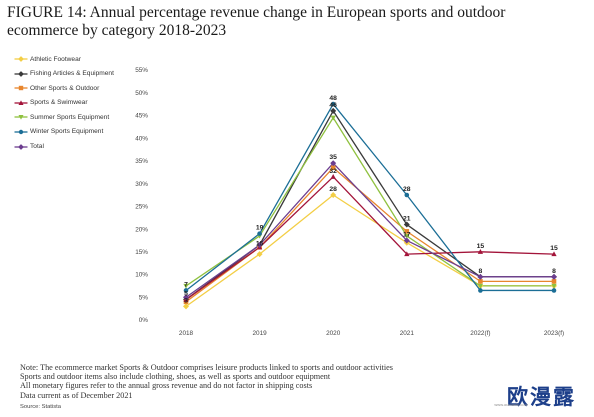  I want to click on data-label: 5, so click(186, 294).